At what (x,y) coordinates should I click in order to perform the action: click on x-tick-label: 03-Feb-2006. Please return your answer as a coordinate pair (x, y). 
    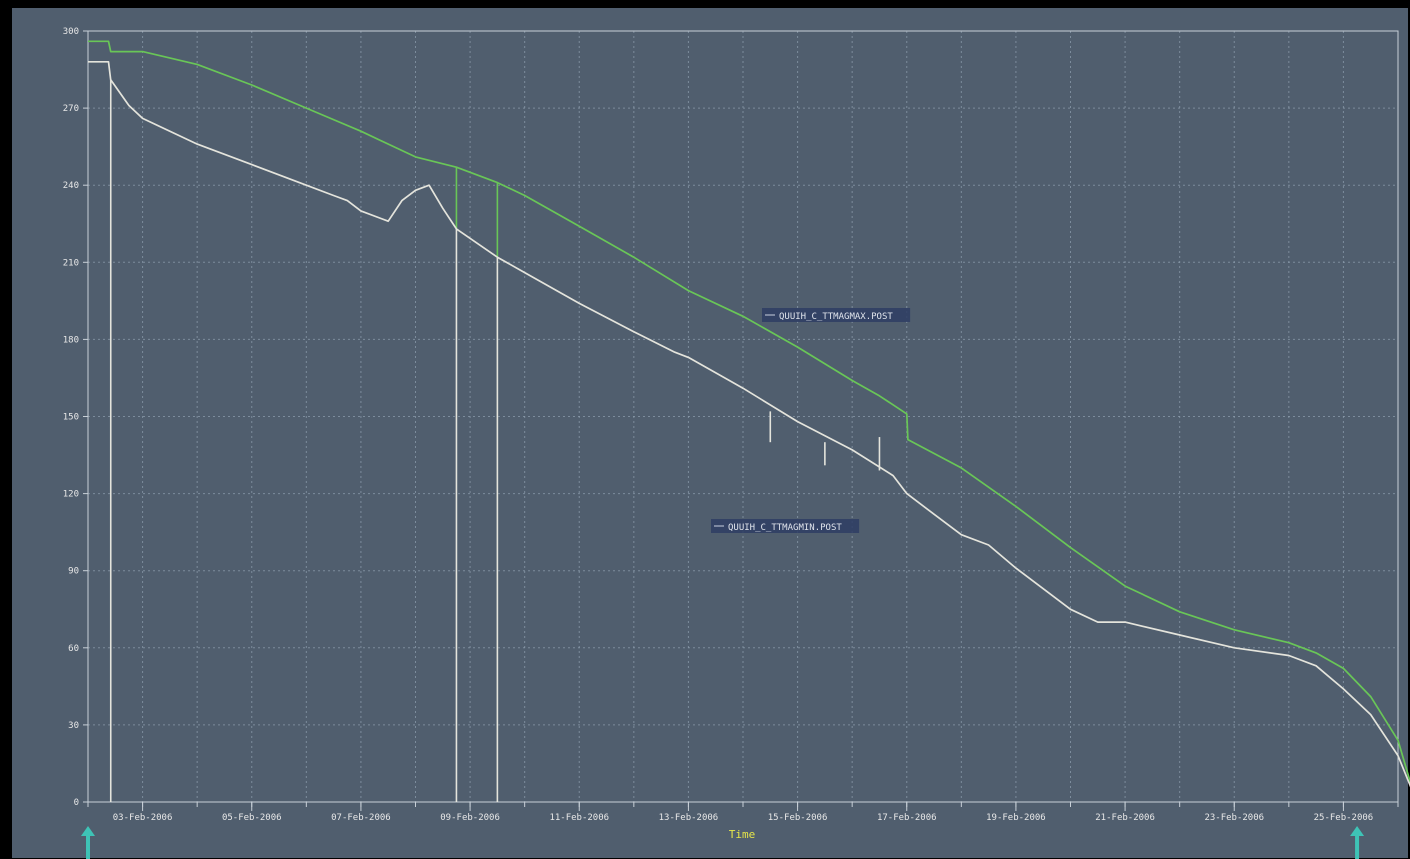
    Looking at the image, I should click on (143, 818).